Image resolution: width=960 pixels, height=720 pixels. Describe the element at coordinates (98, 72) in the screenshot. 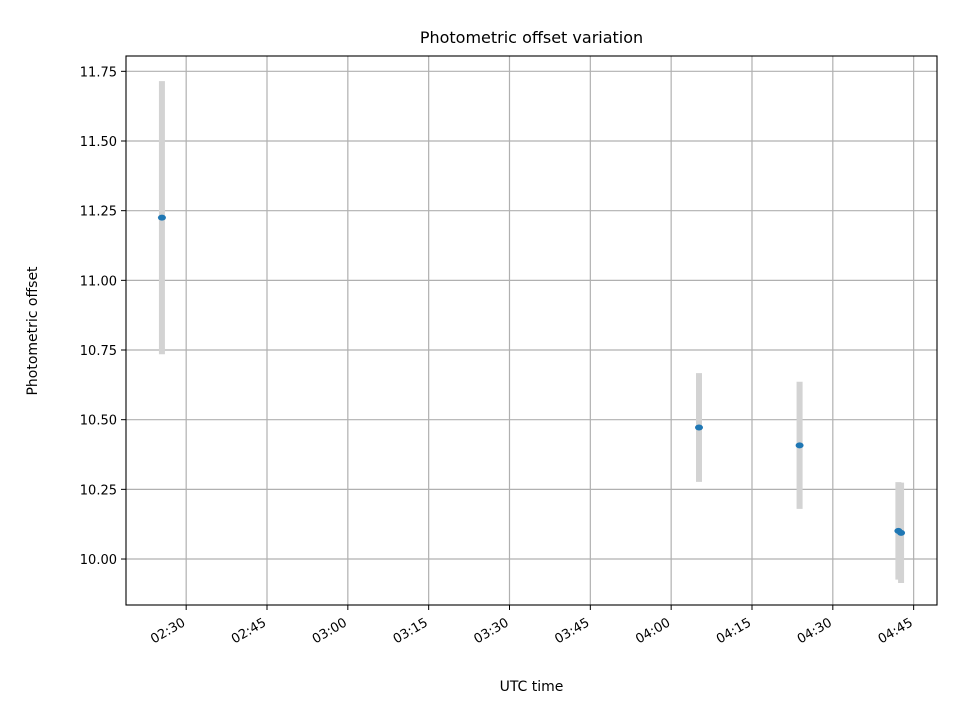

I see `y-tick-label: 11.75` at that location.